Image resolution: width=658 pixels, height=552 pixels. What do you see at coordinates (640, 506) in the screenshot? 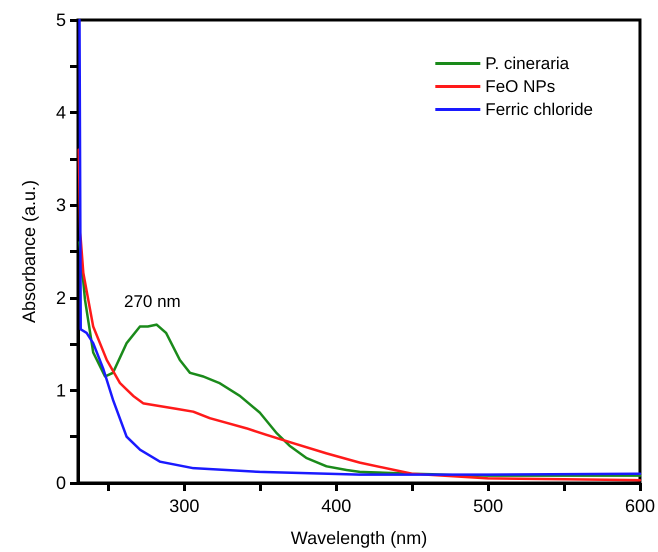
I see `x-tick-label: 600` at bounding box center [640, 506].